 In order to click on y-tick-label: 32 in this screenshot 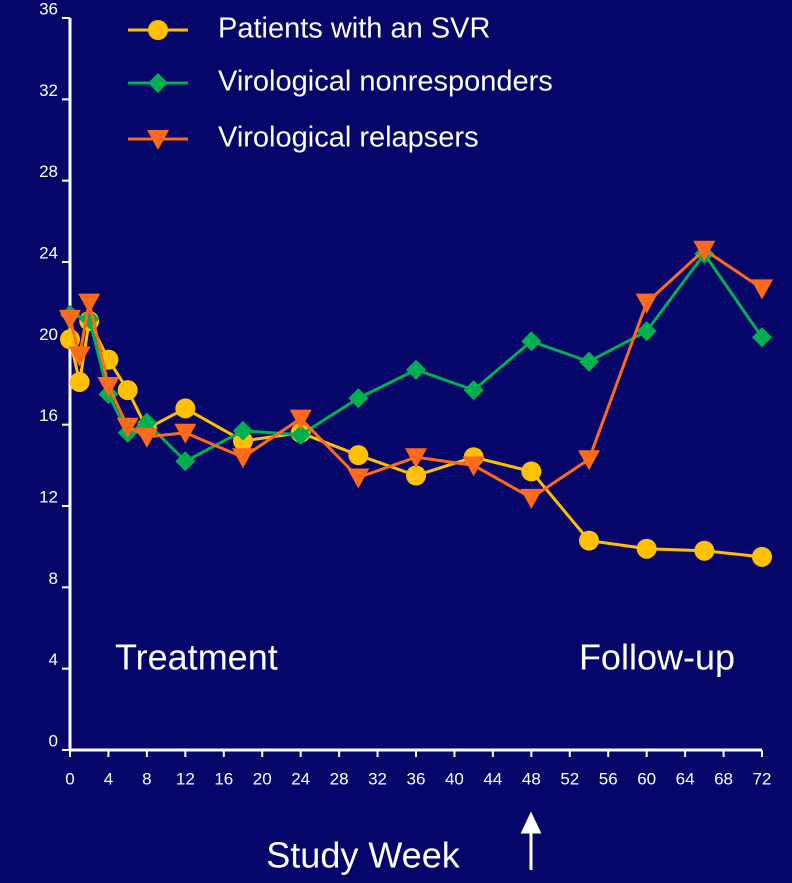, I will do `click(48, 90)`.